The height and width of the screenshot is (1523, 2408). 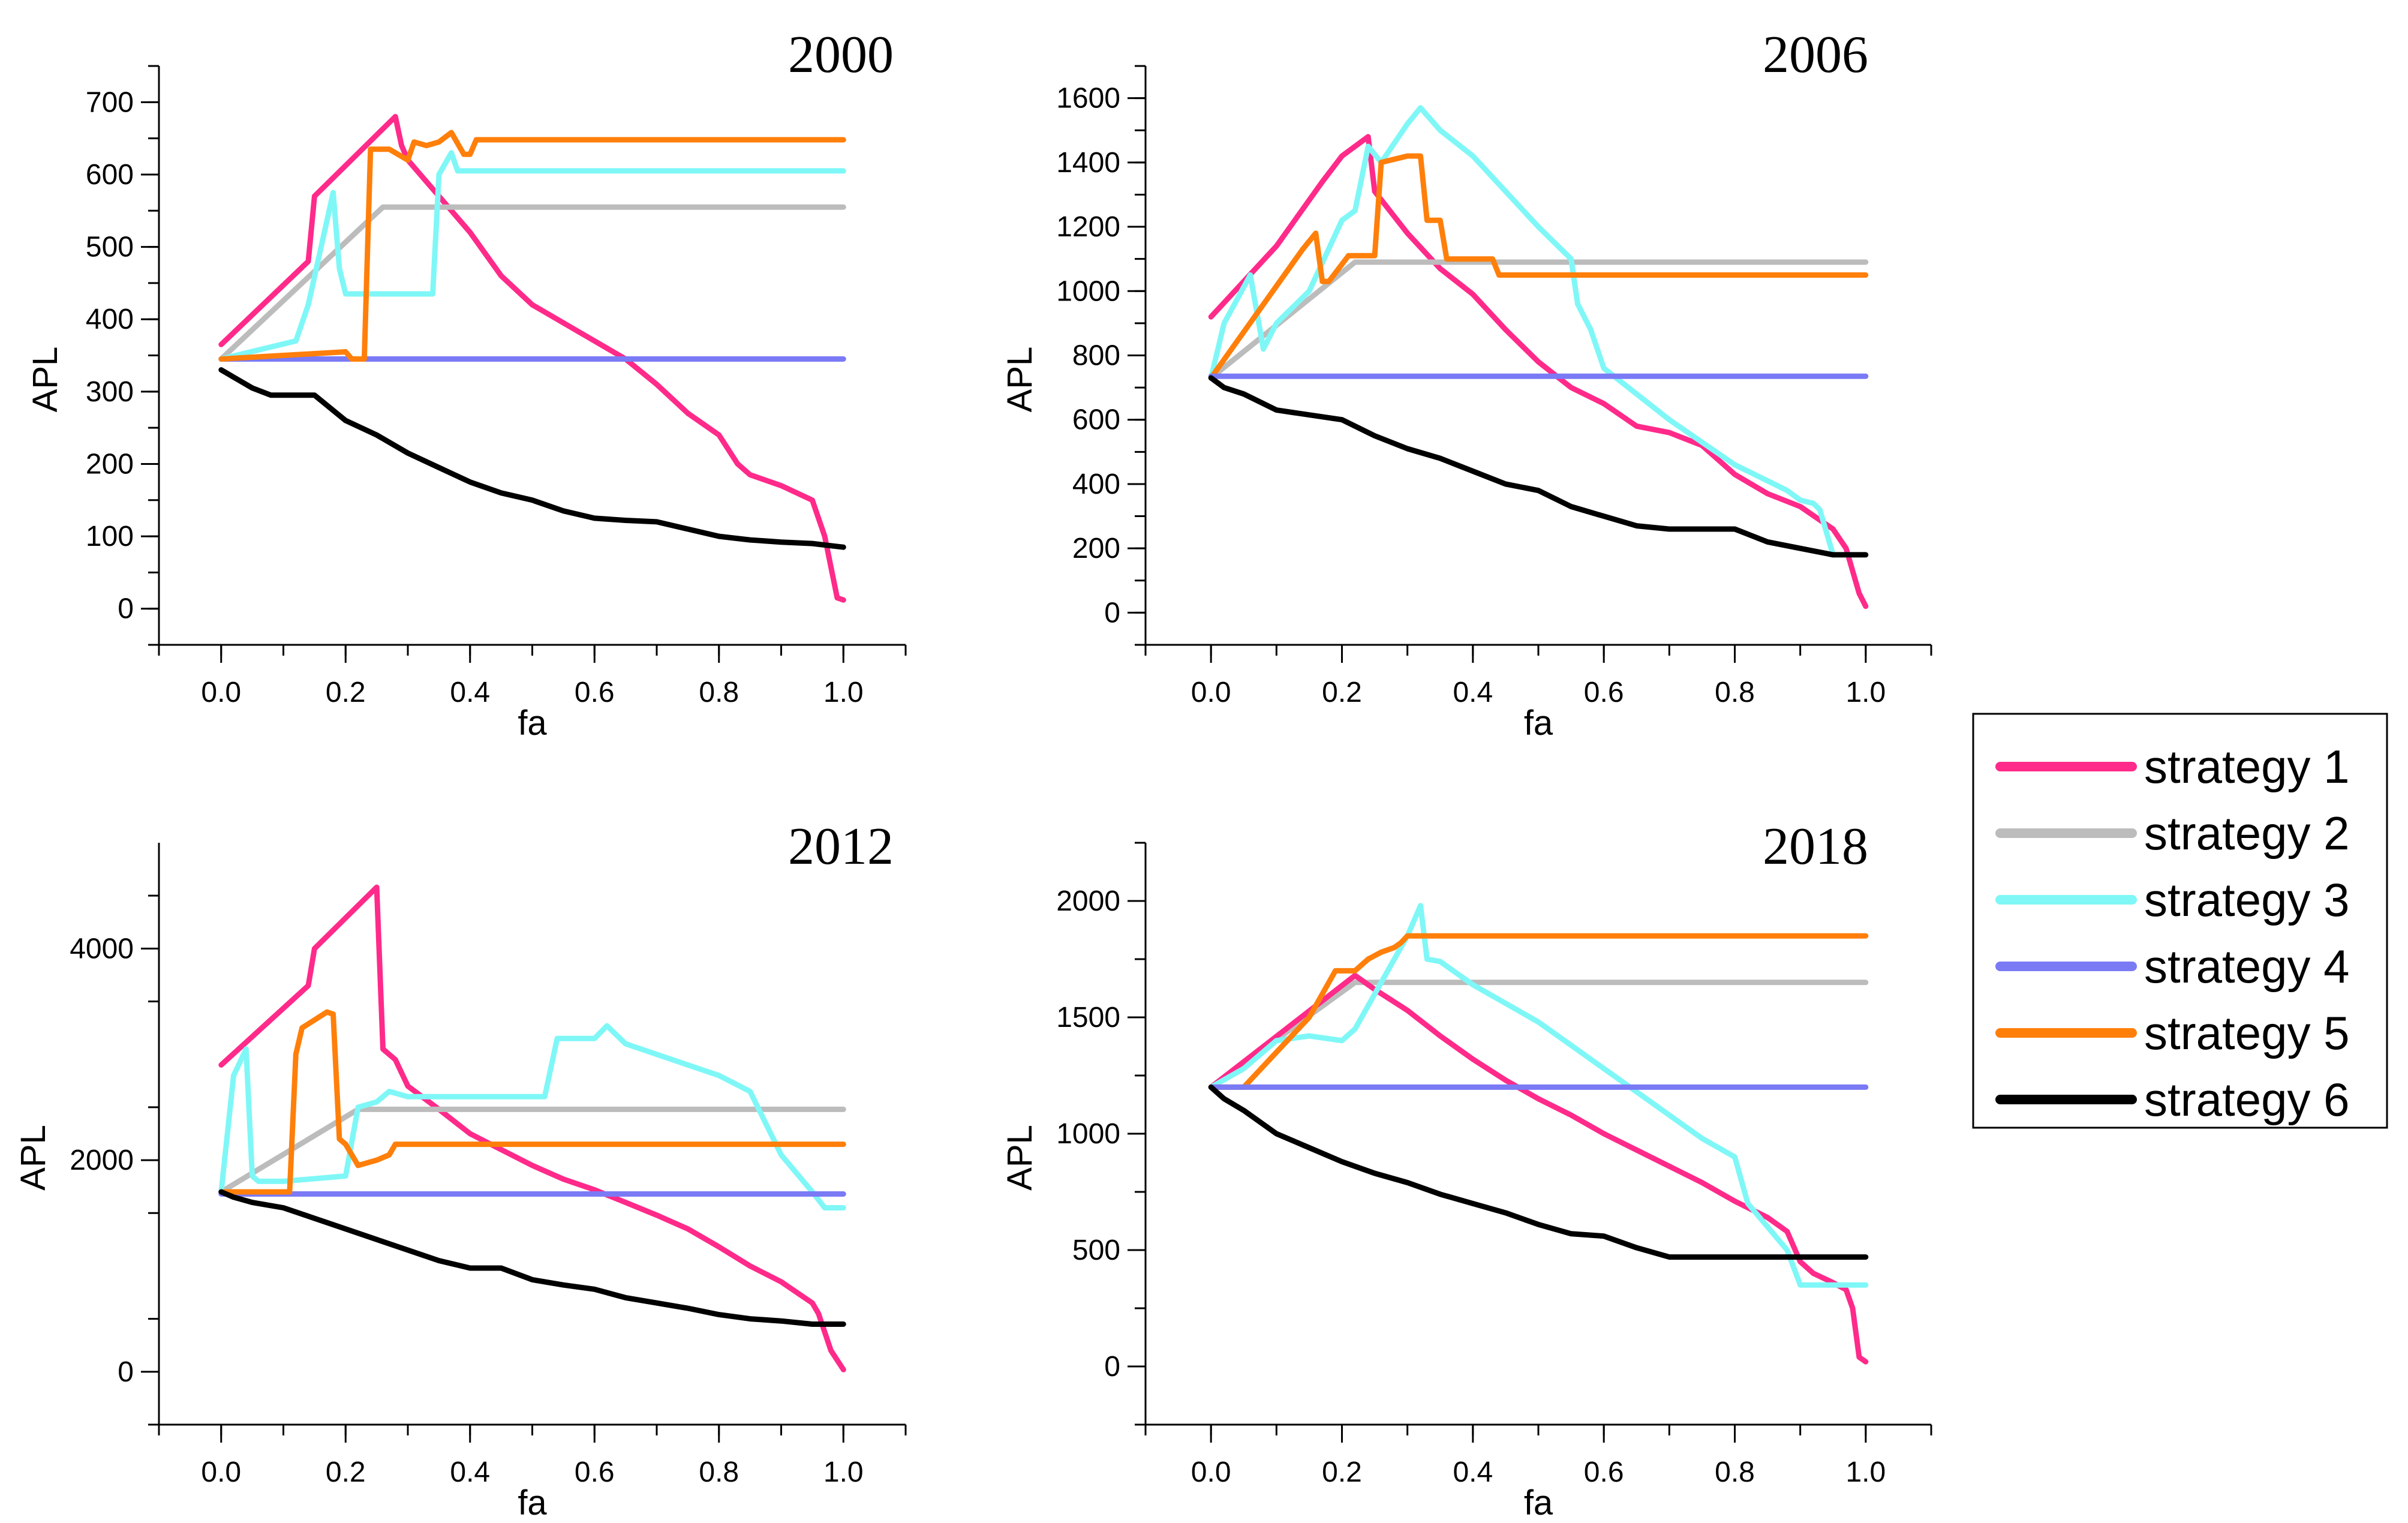 I want to click on y-tick-label: 1600, so click(x=1088, y=99).